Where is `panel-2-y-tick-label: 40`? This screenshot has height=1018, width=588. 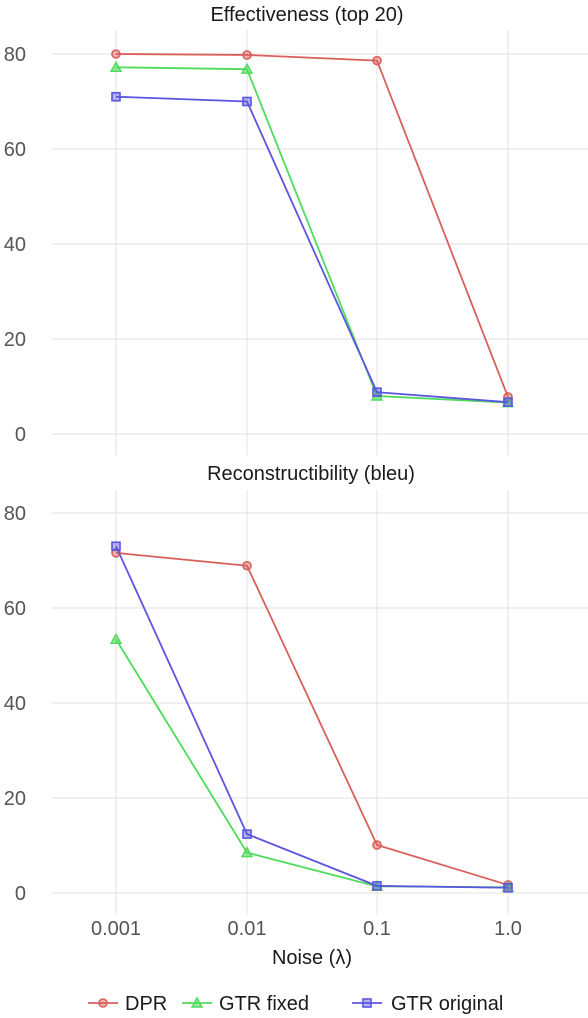
panel-2-y-tick-label: 40 is located at coordinates (15, 704).